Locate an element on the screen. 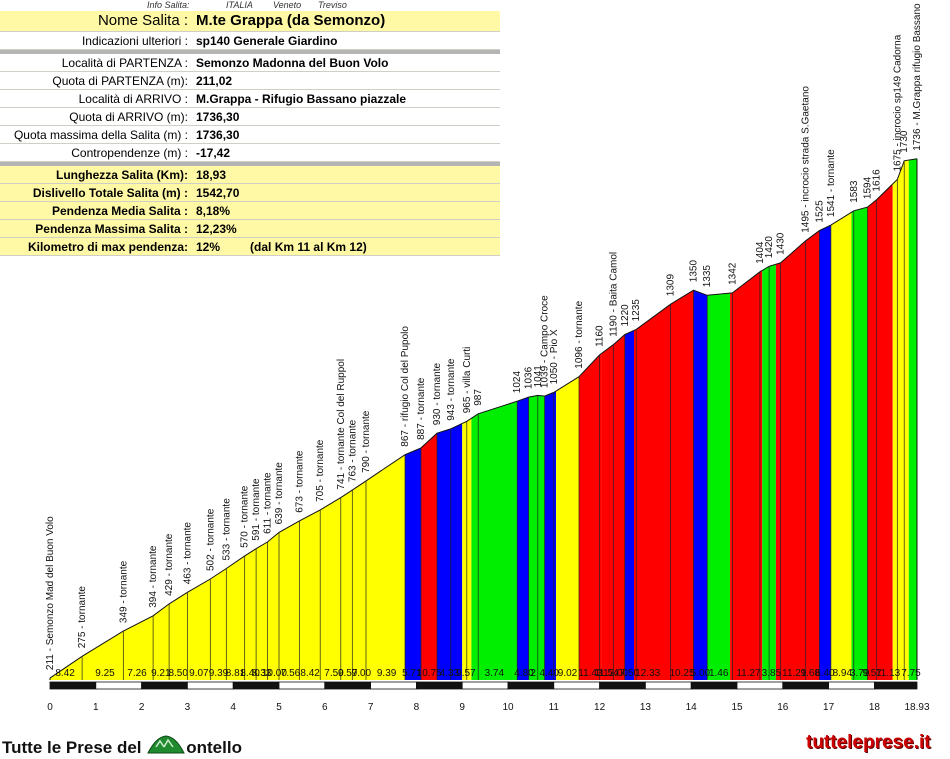 This screenshot has width=950, height=759. waypoint-label-26: 1039 - Campo Croce is located at coordinates (545, 341).